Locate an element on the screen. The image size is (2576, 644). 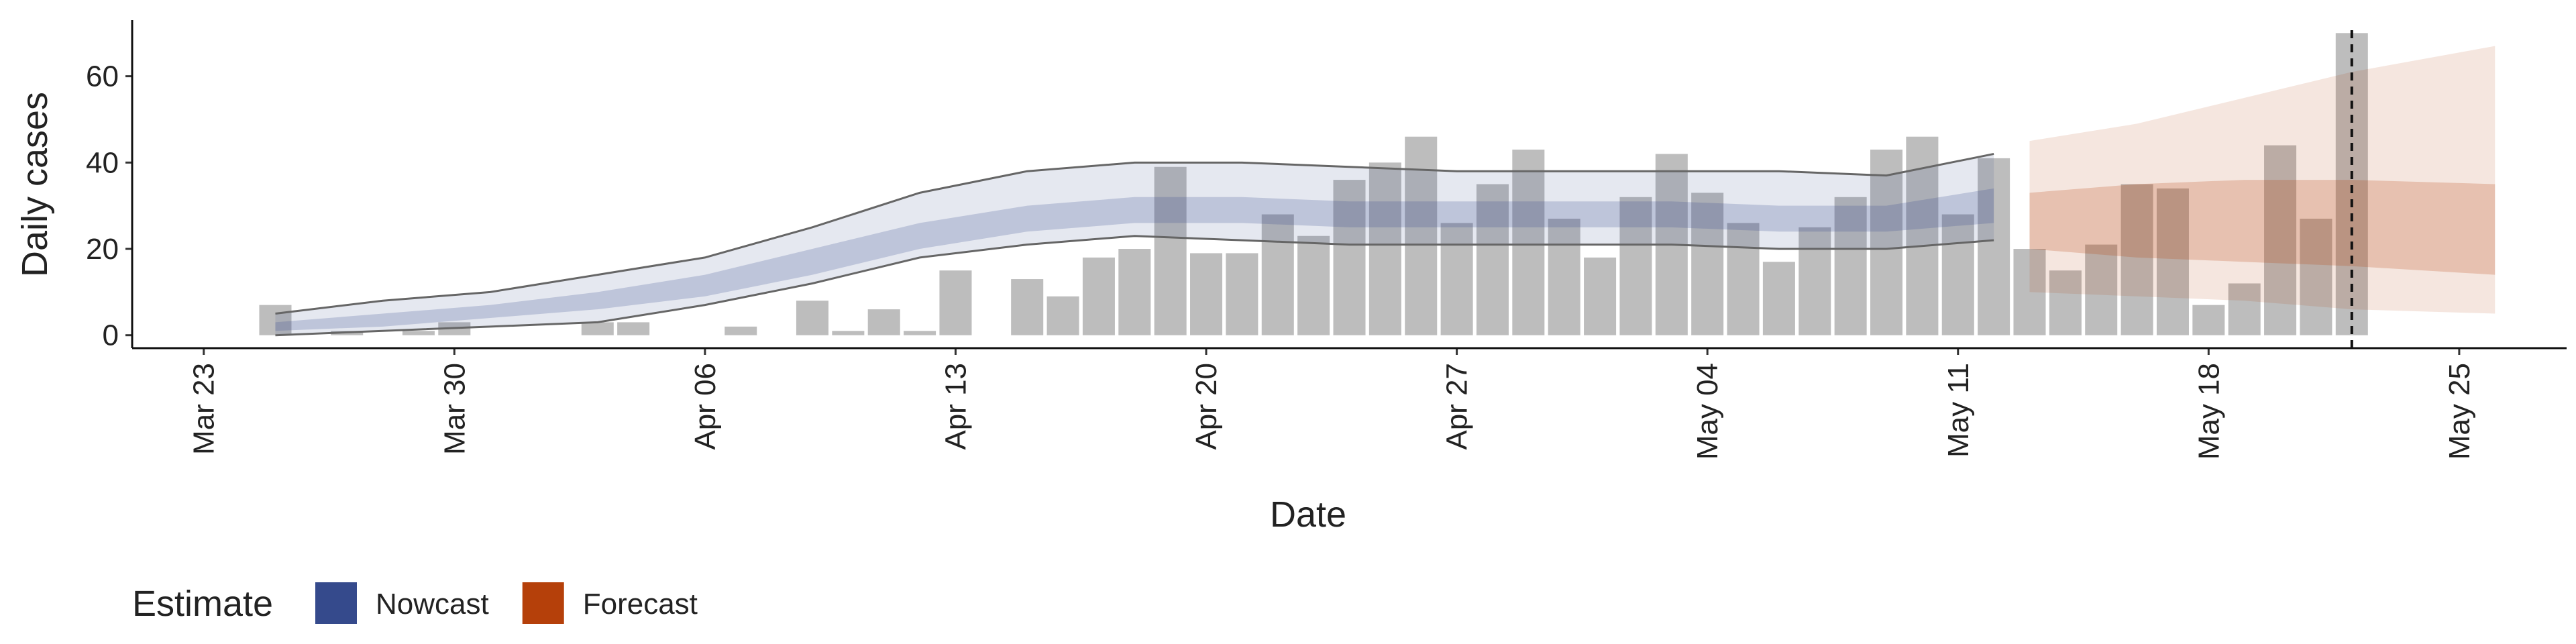
y-tick-label: 0 is located at coordinates (111, 335).